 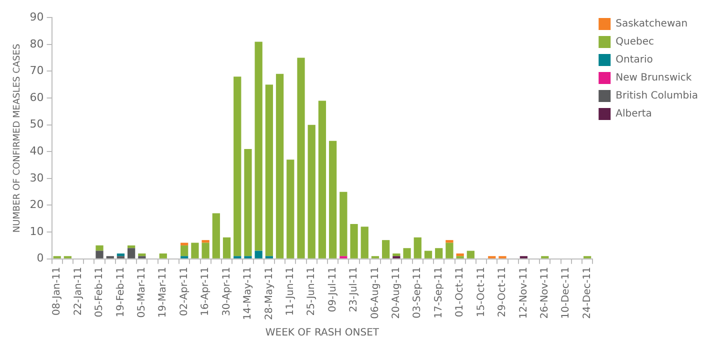 I want to click on x-tick-label: 26-Nov-11, so click(x=544, y=292).